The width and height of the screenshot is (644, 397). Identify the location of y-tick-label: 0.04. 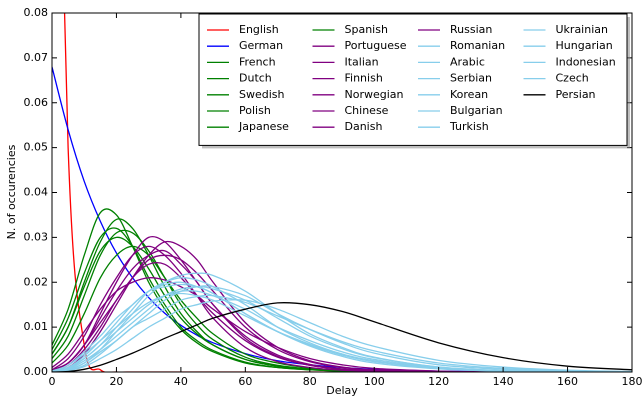
(36, 192).